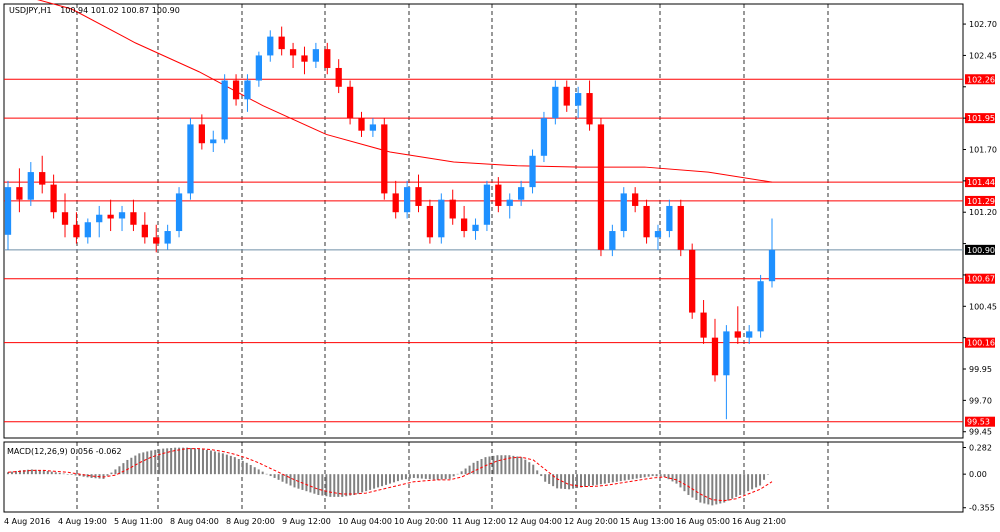  Describe the element at coordinates (27, 521) in the screenshot. I see `x-tick-label: 4 Aug 2016` at that location.